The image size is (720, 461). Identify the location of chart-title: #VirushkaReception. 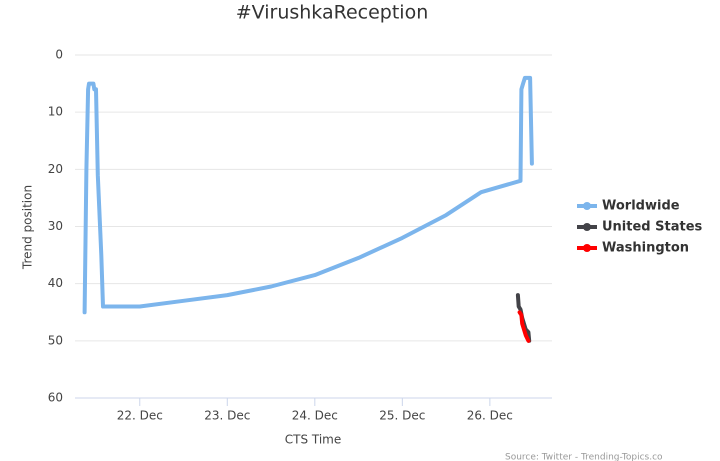
(332, 13).